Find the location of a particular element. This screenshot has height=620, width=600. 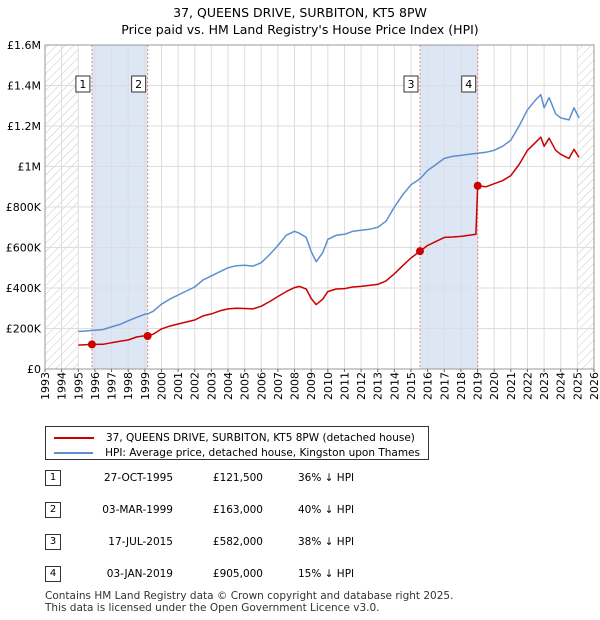

sale-price: £121,500 is located at coordinates (237, 478).